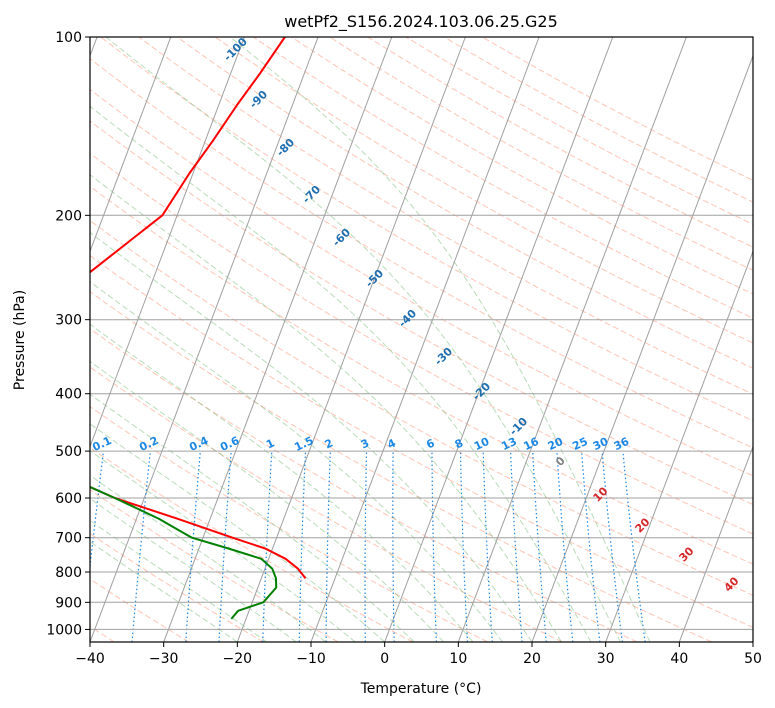 Image resolution: width=775 pixels, height=708 pixels. Describe the element at coordinates (68, 603) in the screenshot. I see `y-tick-label: 900` at that location.